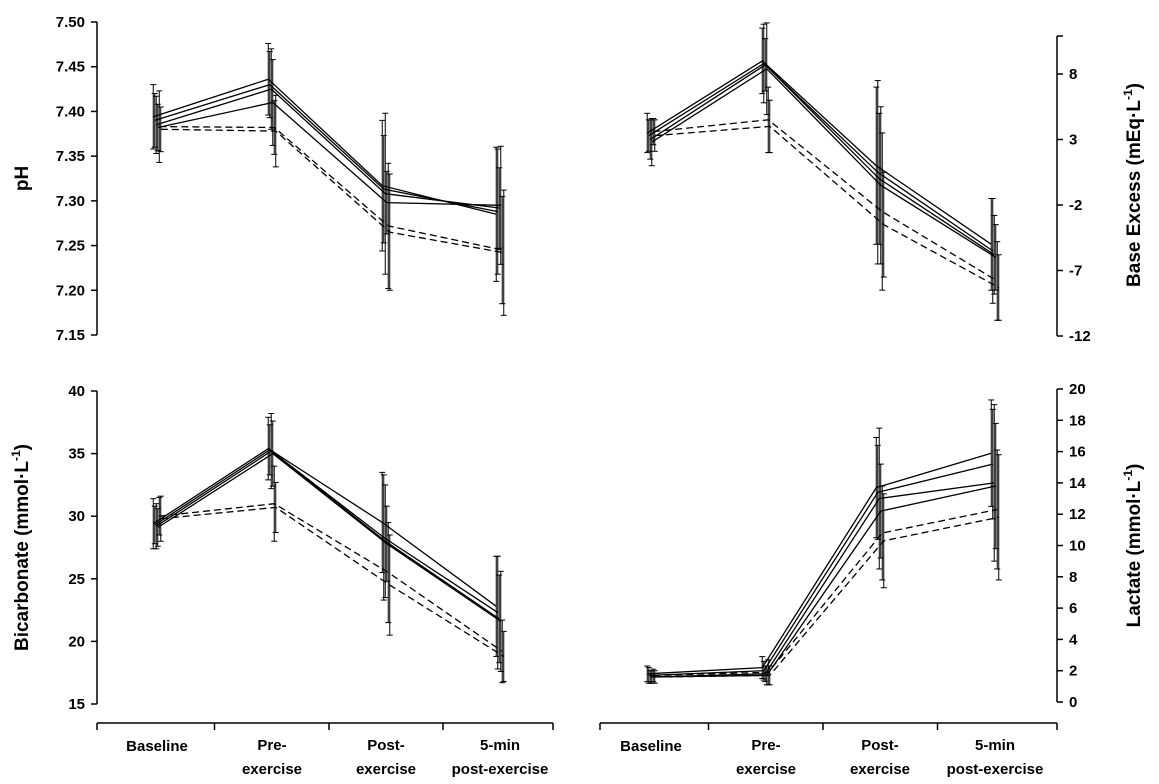  I want to click on y-tick-label: 7.45, so click(70, 67).